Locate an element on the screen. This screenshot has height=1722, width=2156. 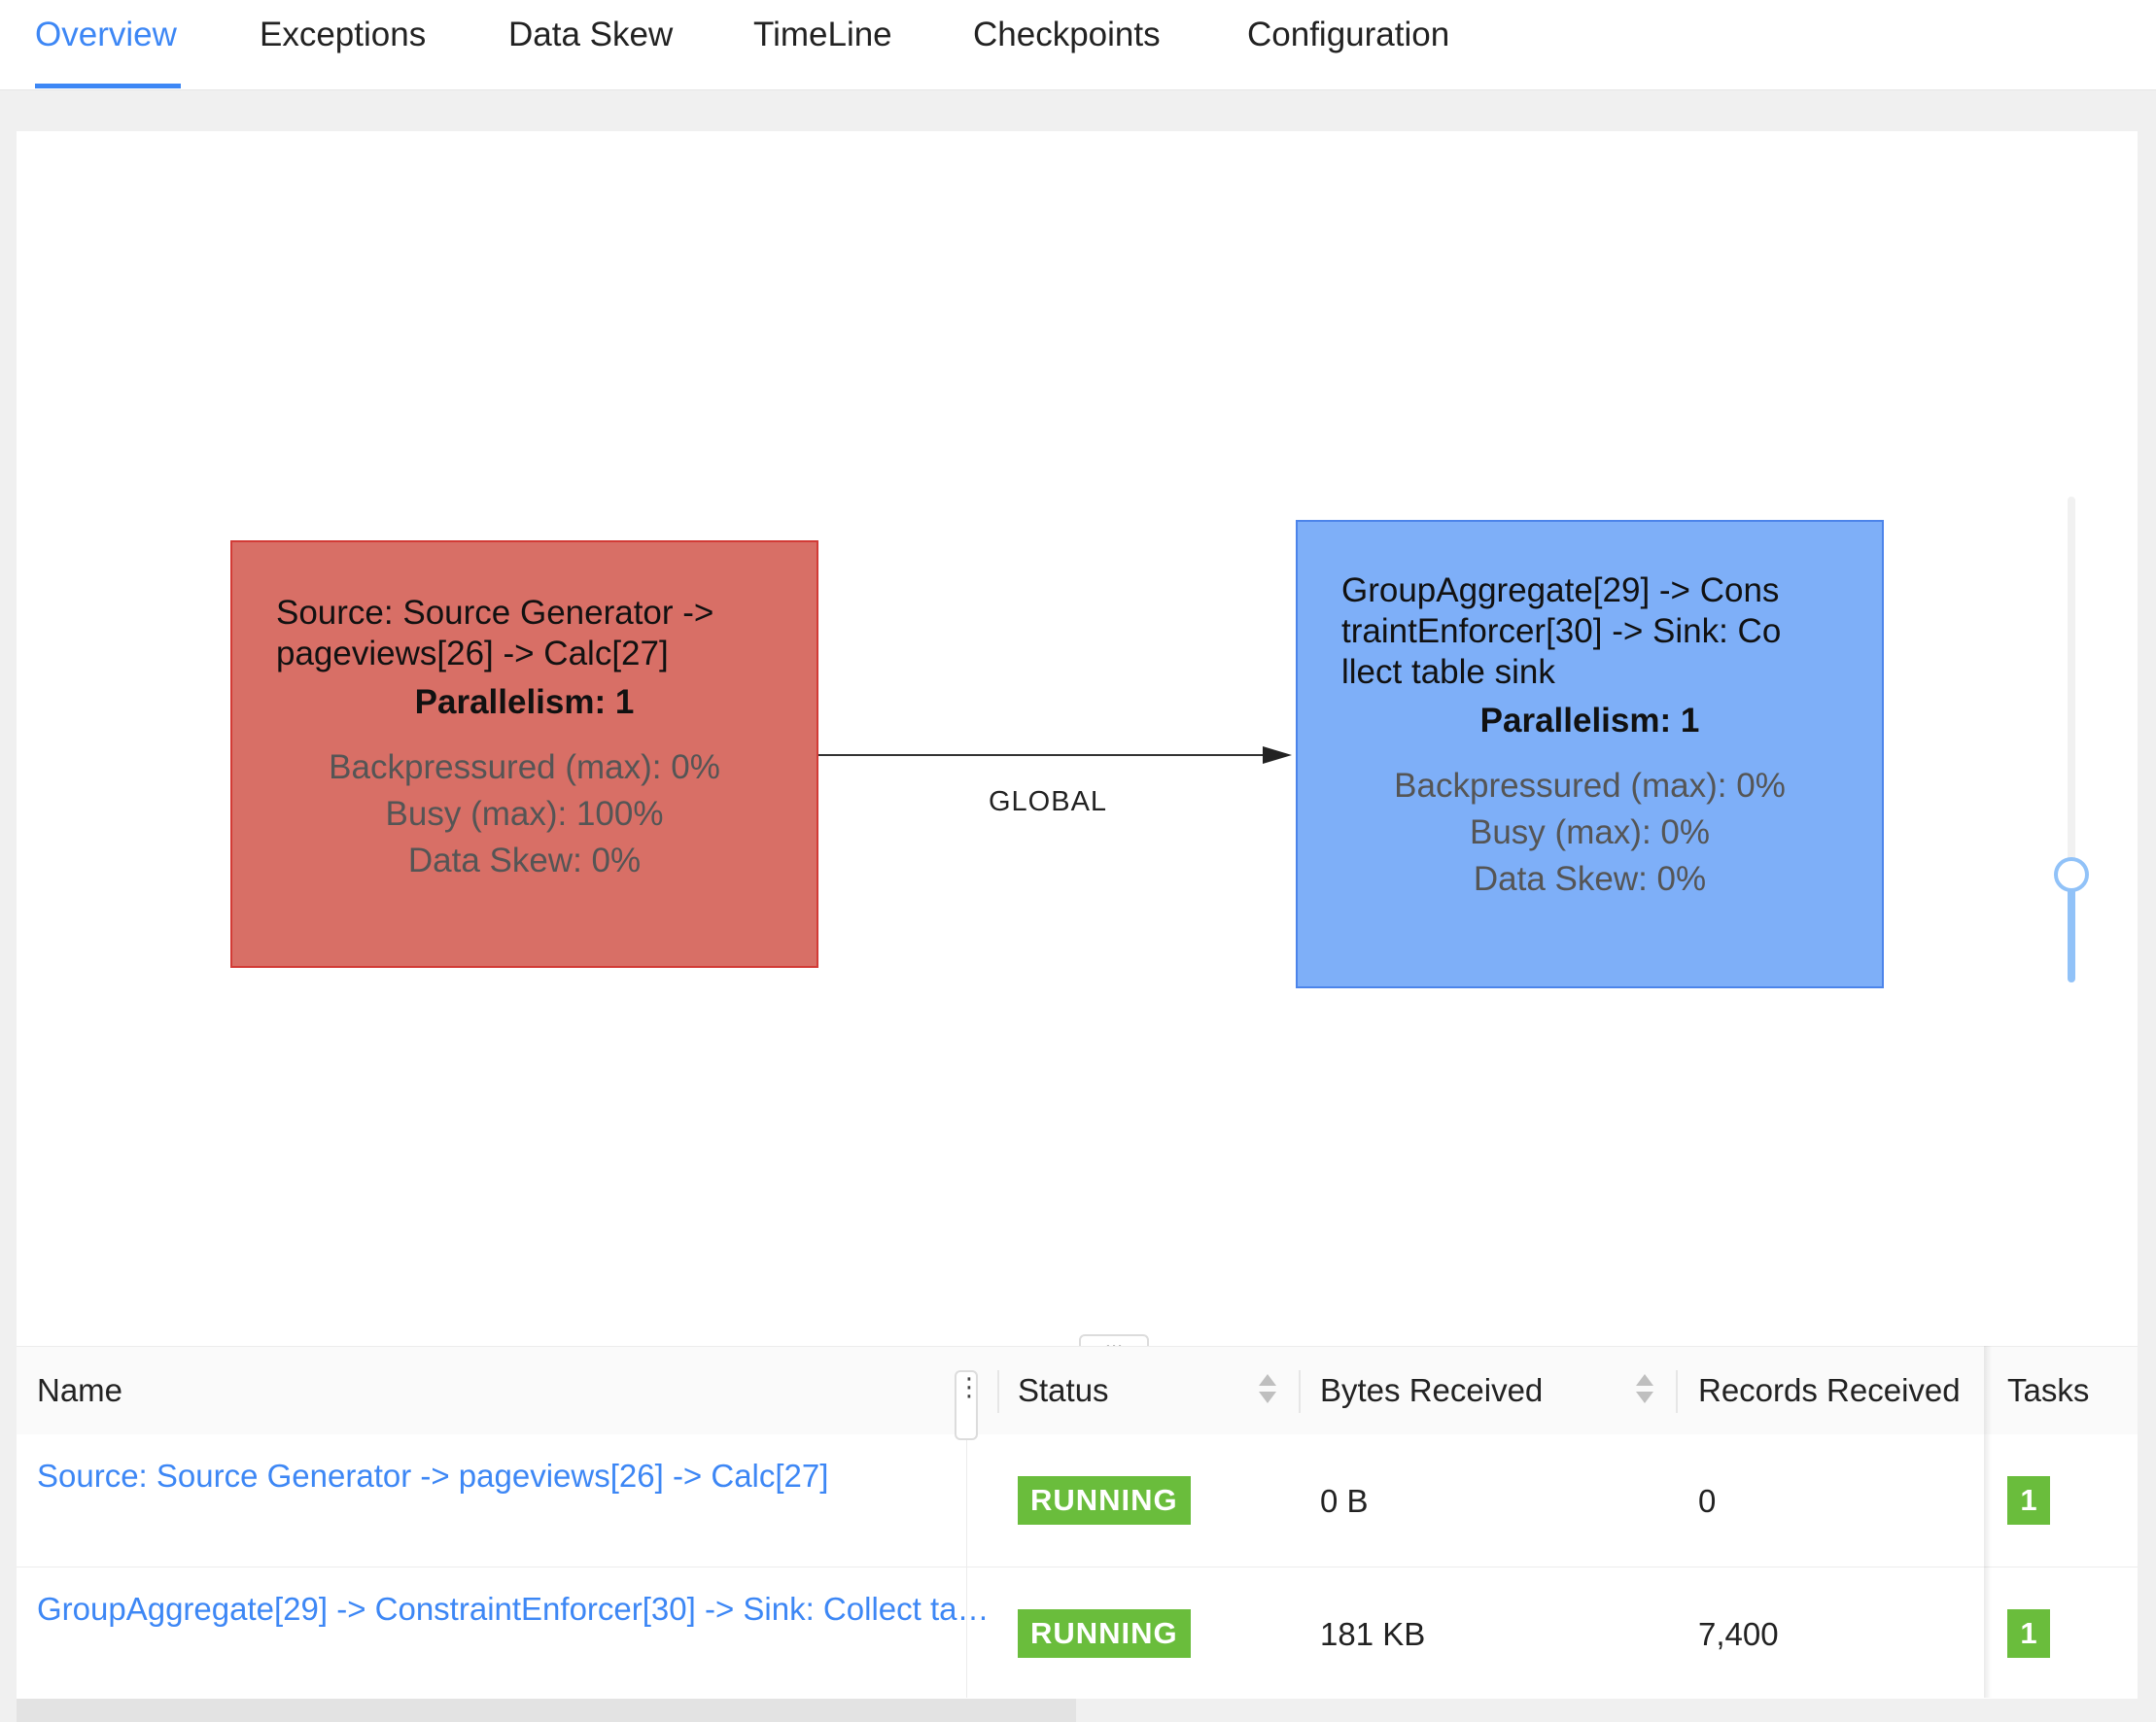
arrow-right-icon is located at coordinates (1277, 755).